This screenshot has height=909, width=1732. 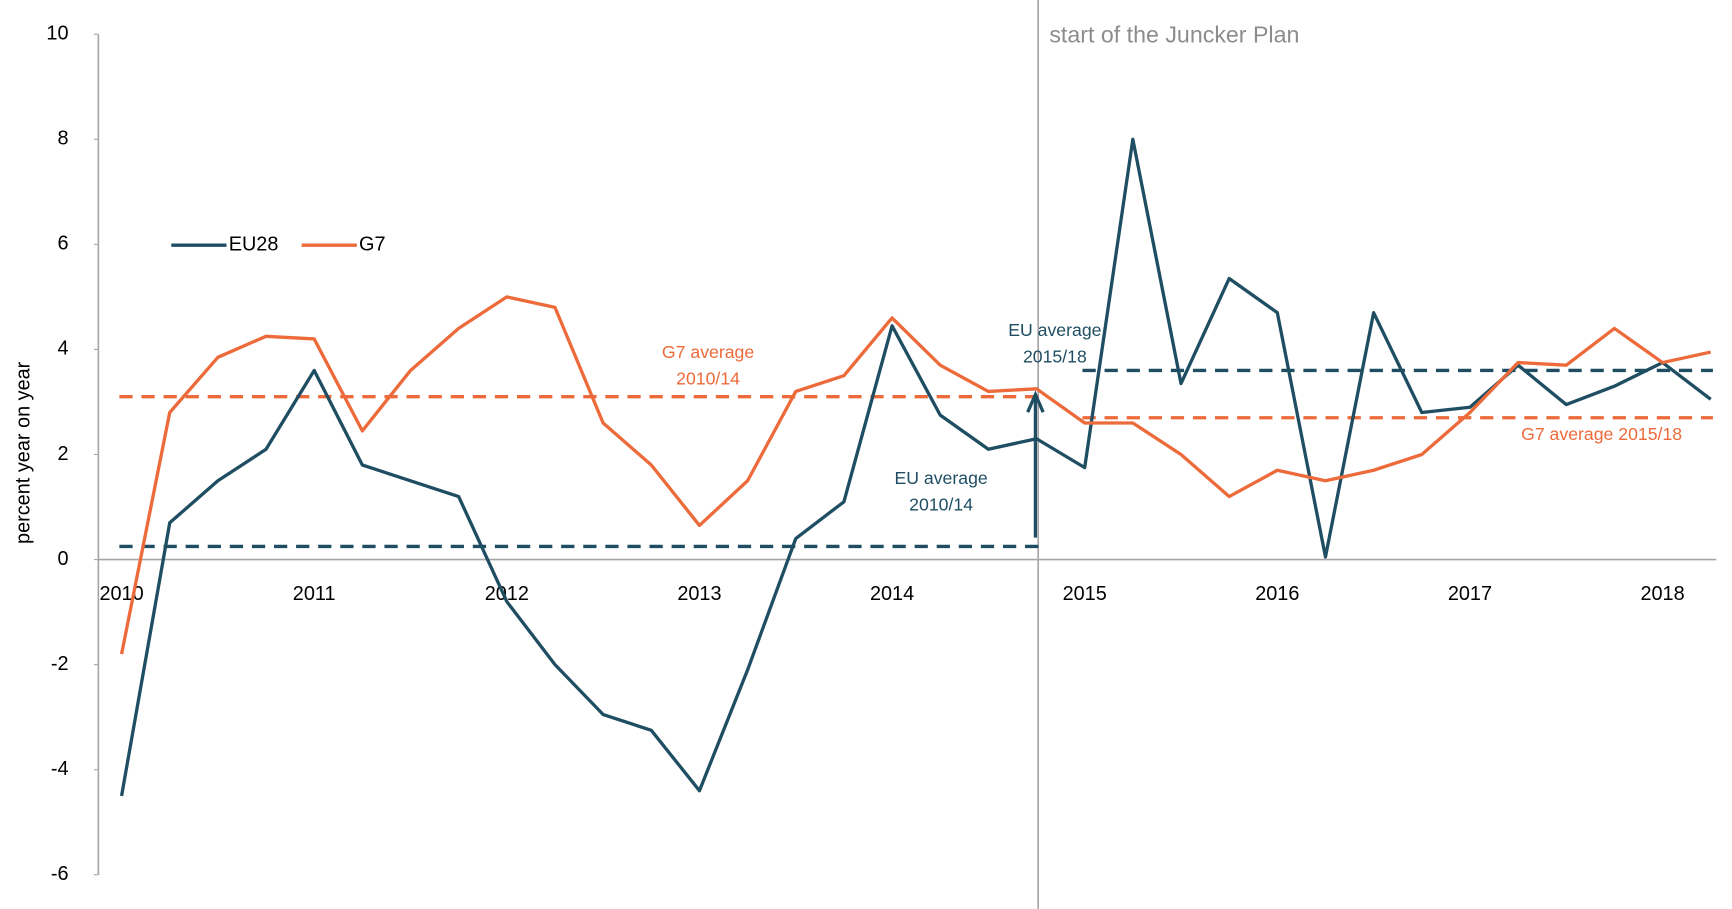 I want to click on x-tick-label: 2014, so click(x=892, y=594).